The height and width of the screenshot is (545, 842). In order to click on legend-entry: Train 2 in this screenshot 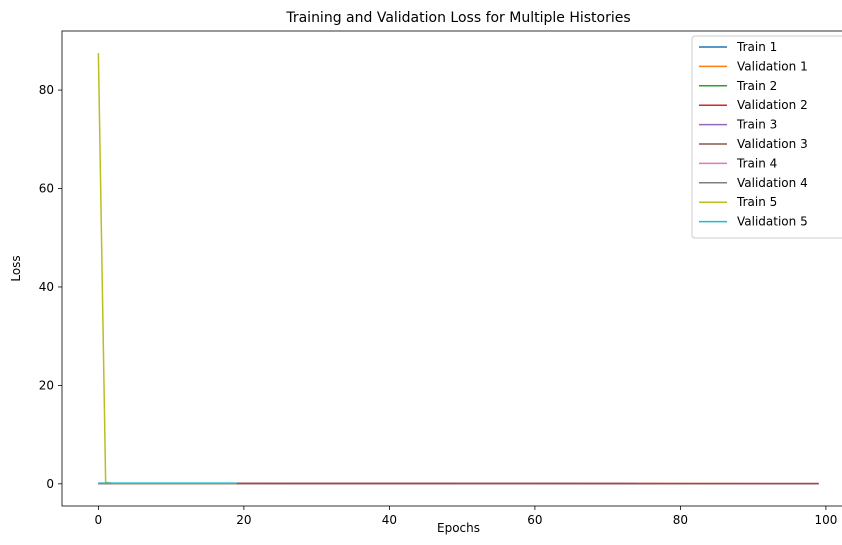, I will do `click(756, 86)`.